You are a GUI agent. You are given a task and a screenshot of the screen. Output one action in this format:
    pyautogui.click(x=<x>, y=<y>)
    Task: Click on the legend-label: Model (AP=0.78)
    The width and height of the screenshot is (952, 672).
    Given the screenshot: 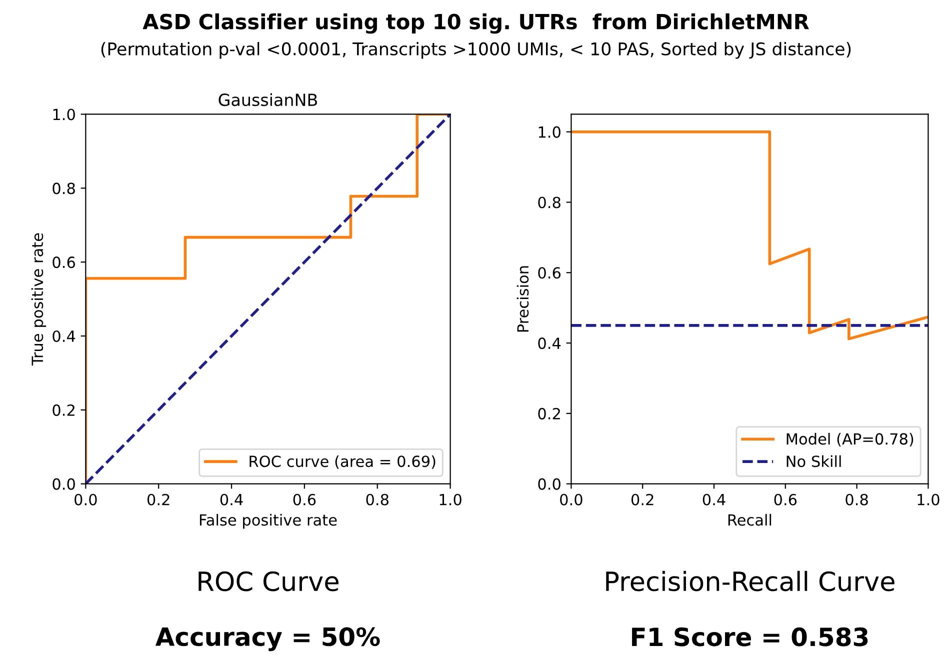 What is the action you would take?
    pyautogui.click(x=850, y=439)
    